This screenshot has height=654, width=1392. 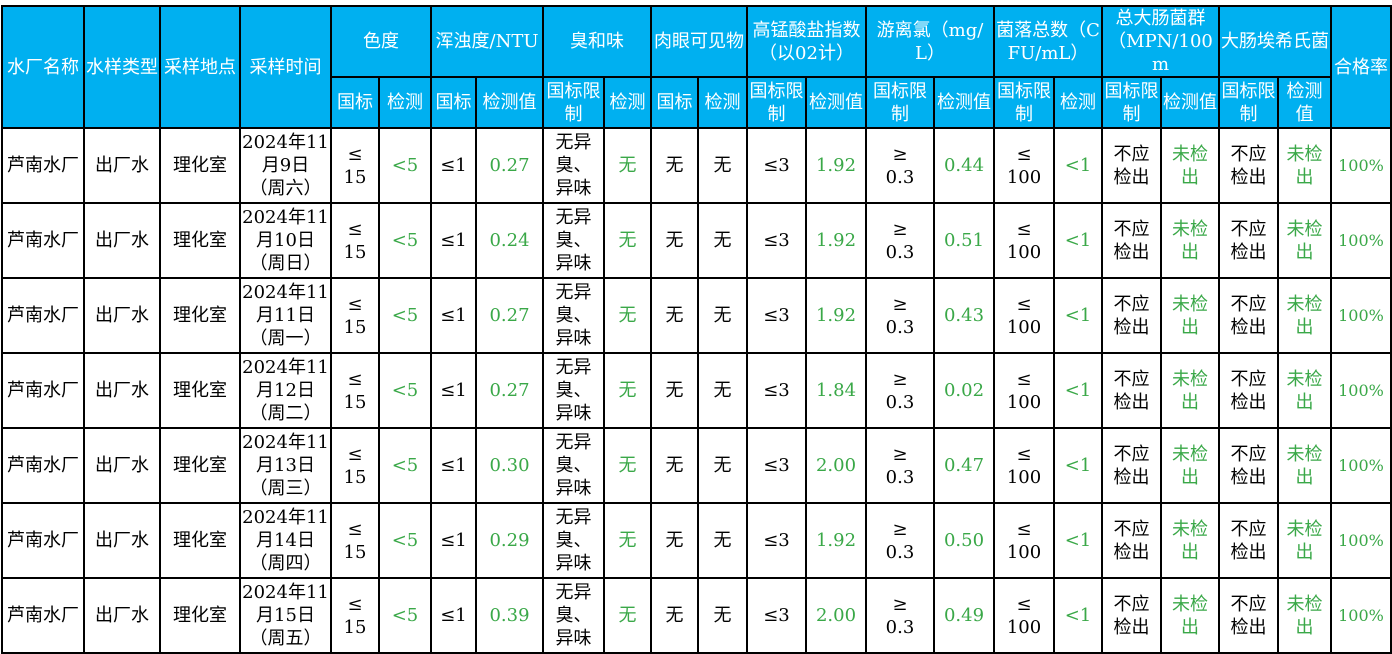 What do you see at coordinates (964, 540) in the screenshot?
I see `cell-measured-value: 0.50` at bounding box center [964, 540].